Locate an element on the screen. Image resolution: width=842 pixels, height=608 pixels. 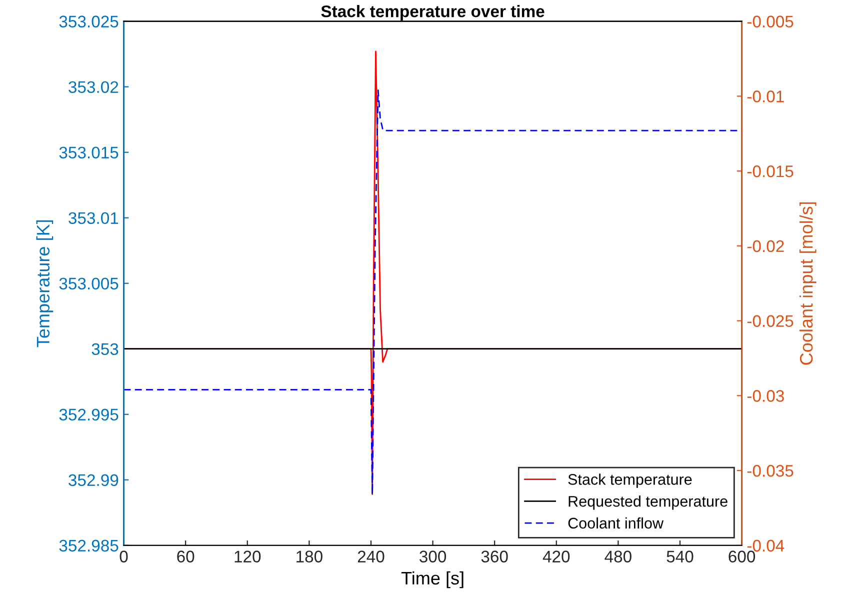
x-tick-label: 600 is located at coordinates (742, 556).